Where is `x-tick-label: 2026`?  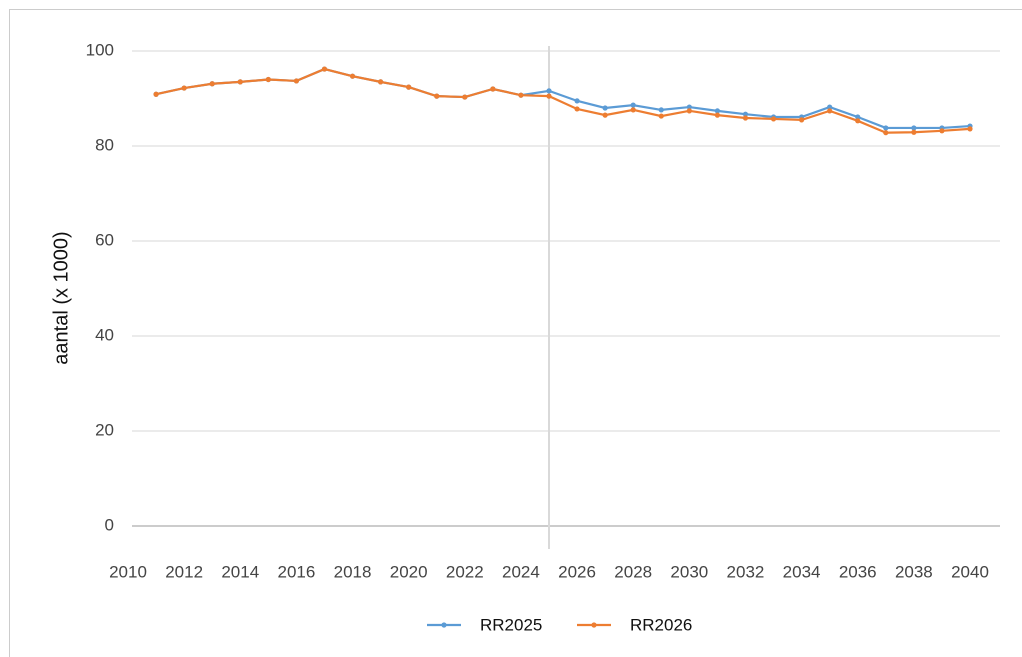 x-tick-label: 2026 is located at coordinates (577, 571).